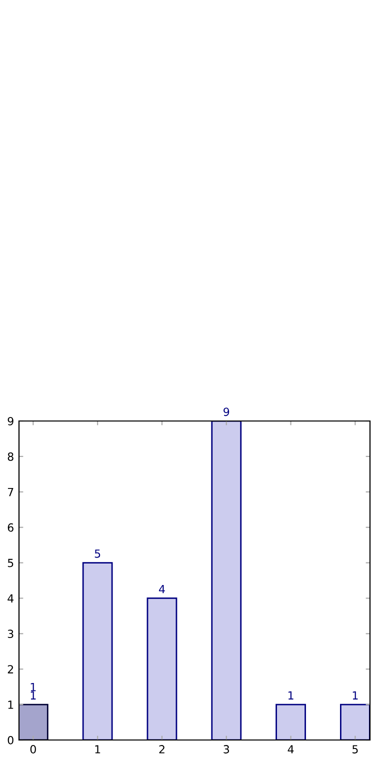 This screenshot has width=390, height=780. I want to click on data-label: 5, so click(97, 554).